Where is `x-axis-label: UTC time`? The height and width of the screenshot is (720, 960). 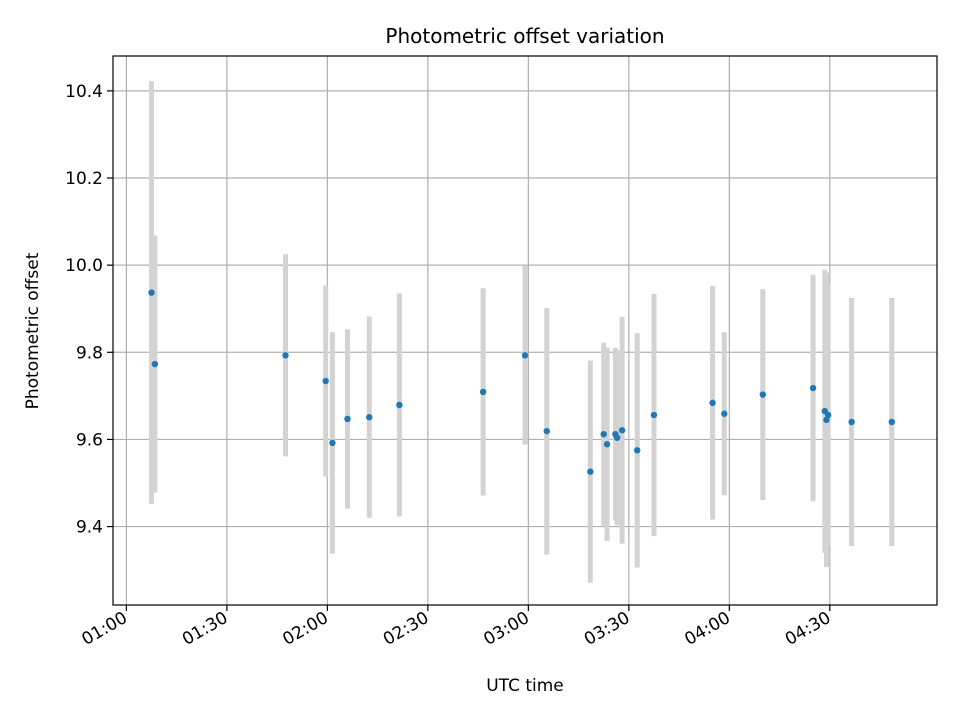 x-axis-label: UTC time is located at coordinates (525, 686).